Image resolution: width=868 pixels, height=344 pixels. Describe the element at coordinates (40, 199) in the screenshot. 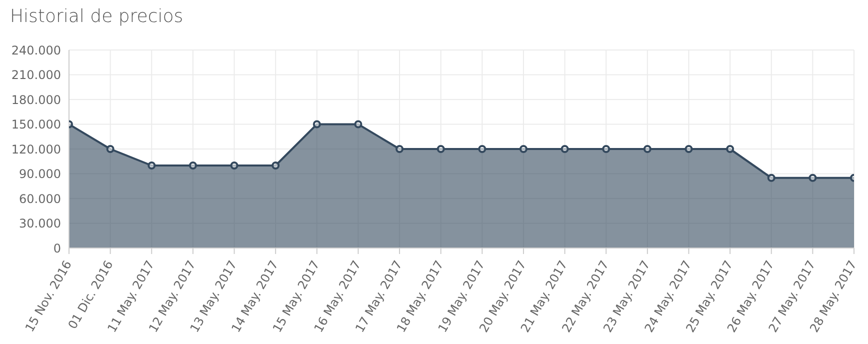

I see `y-tick-label: 60.000` at that location.